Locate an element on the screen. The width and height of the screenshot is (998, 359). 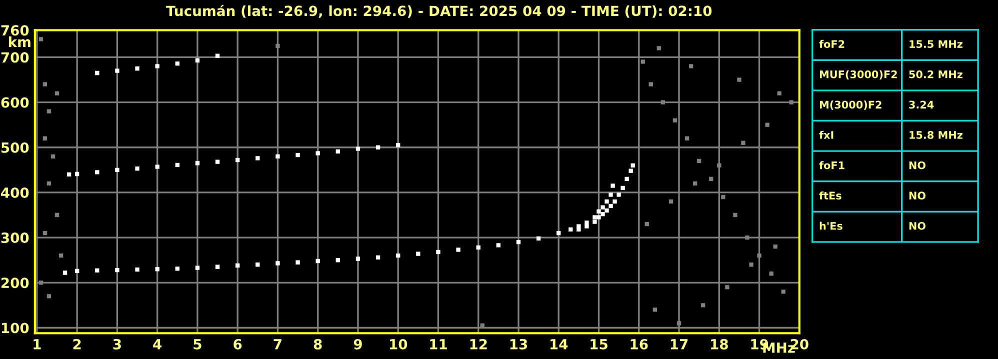
x-tick-label: 15 is located at coordinates (599, 344).